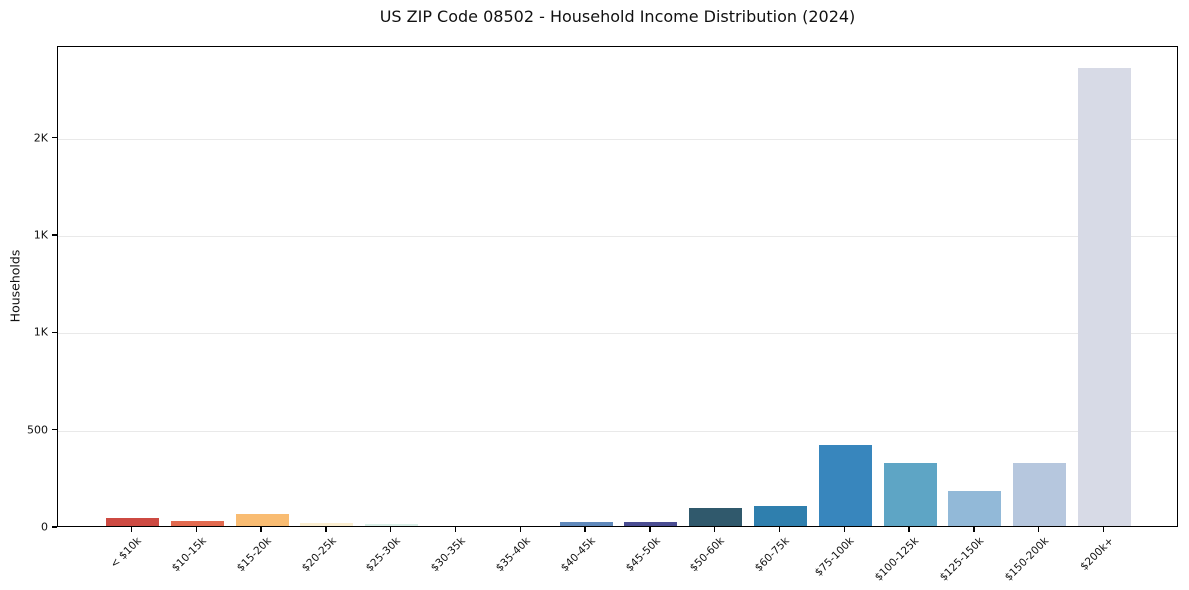  I want to click on x-tick-label: < $10k, so click(126, 553).